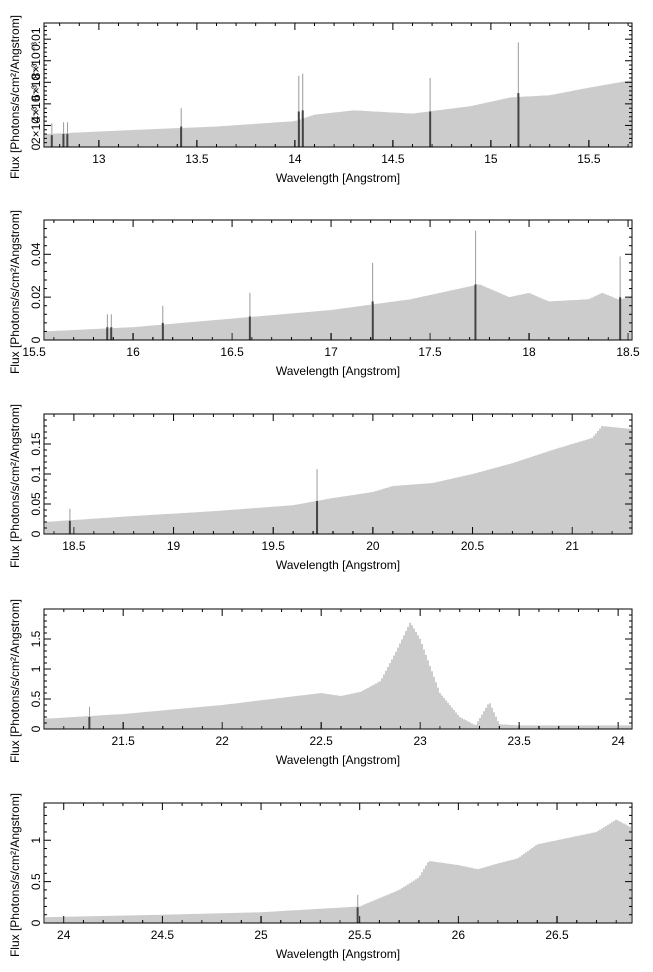 The width and height of the screenshot is (653, 972). What do you see at coordinates (36, 39) in the screenshot?
I see `y-tick-label: 0.01` at bounding box center [36, 39].